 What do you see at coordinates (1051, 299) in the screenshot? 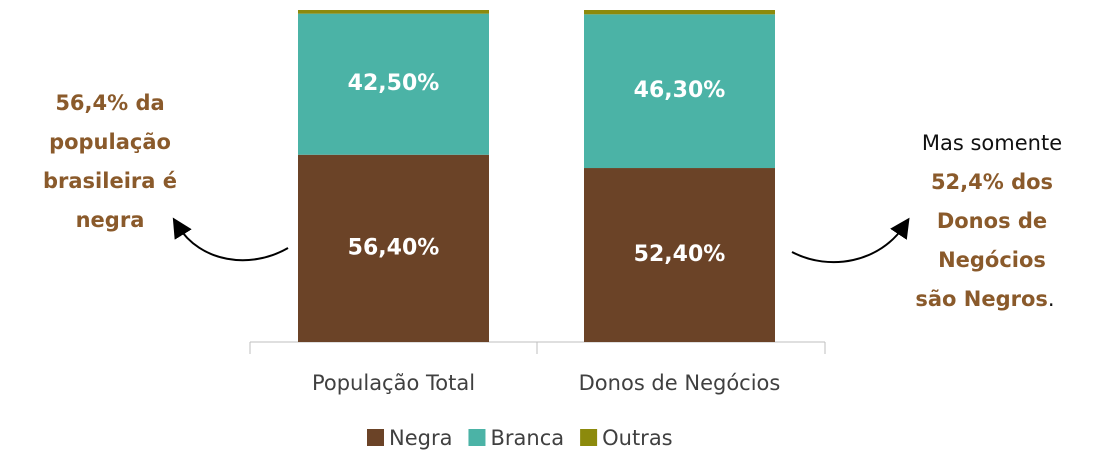
I see `annotation-end: .` at bounding box center [1051, 299].